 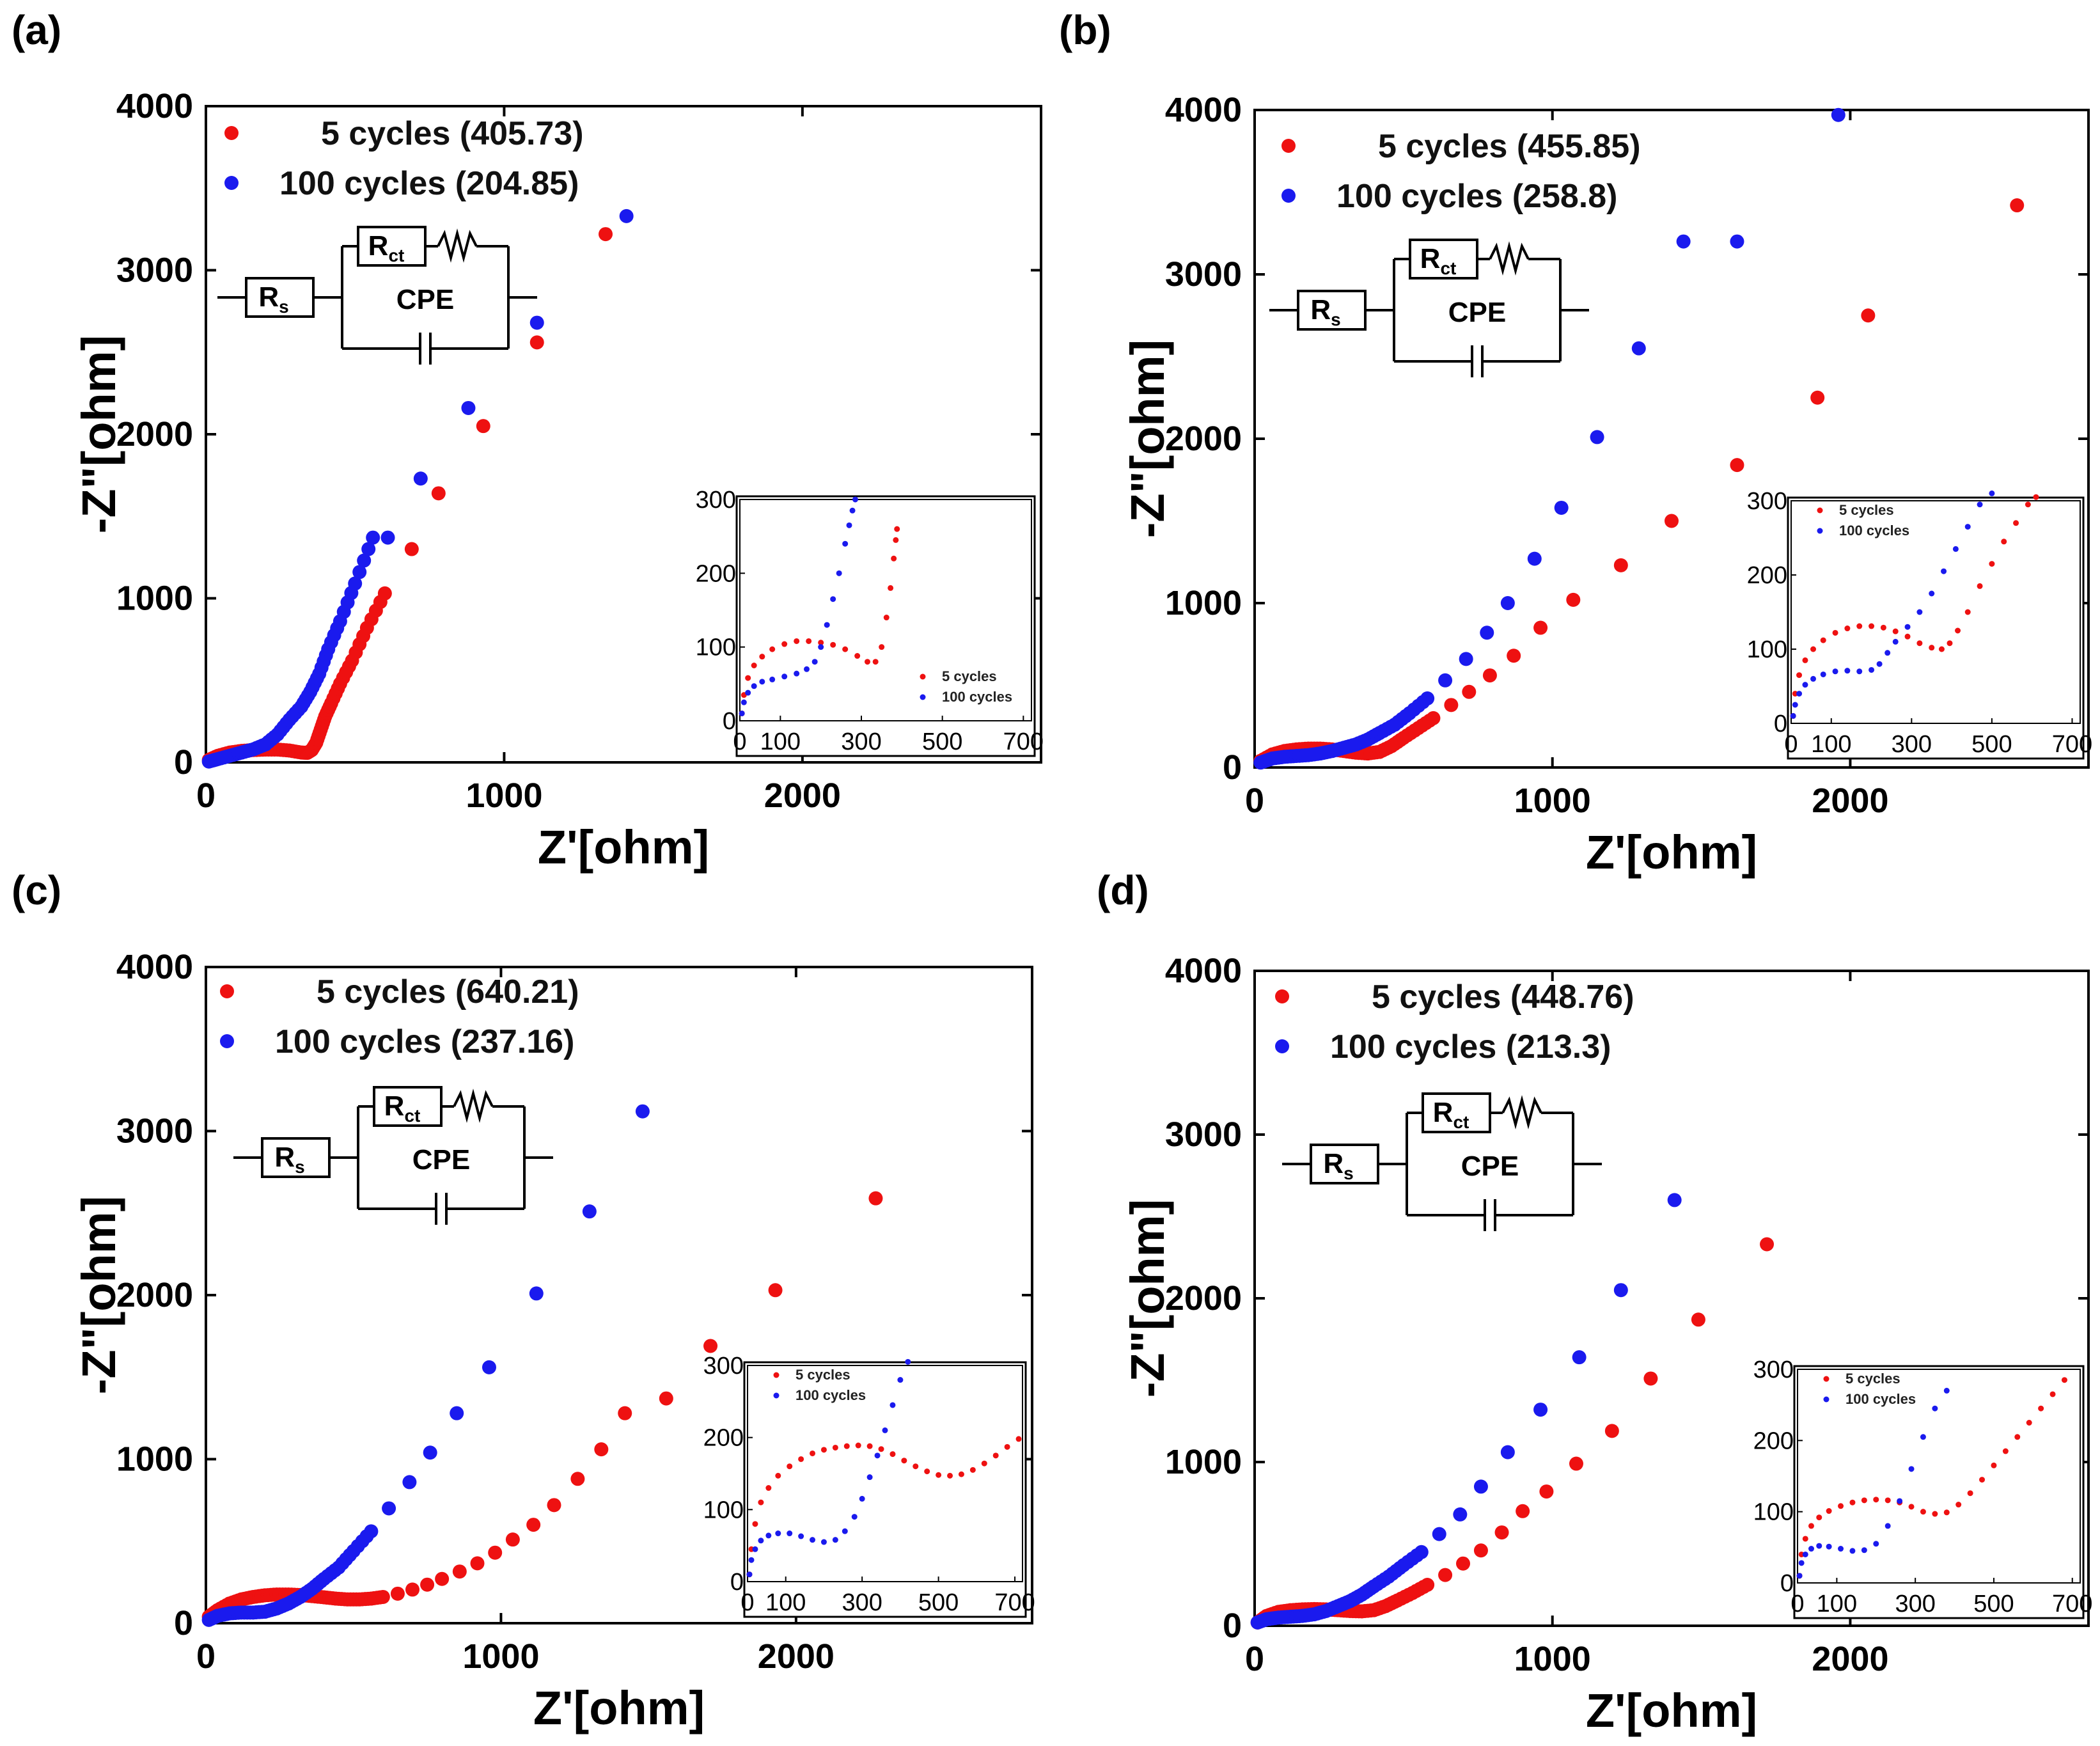 I want to click on rs-label: Rs, so click(x=273, y=299).